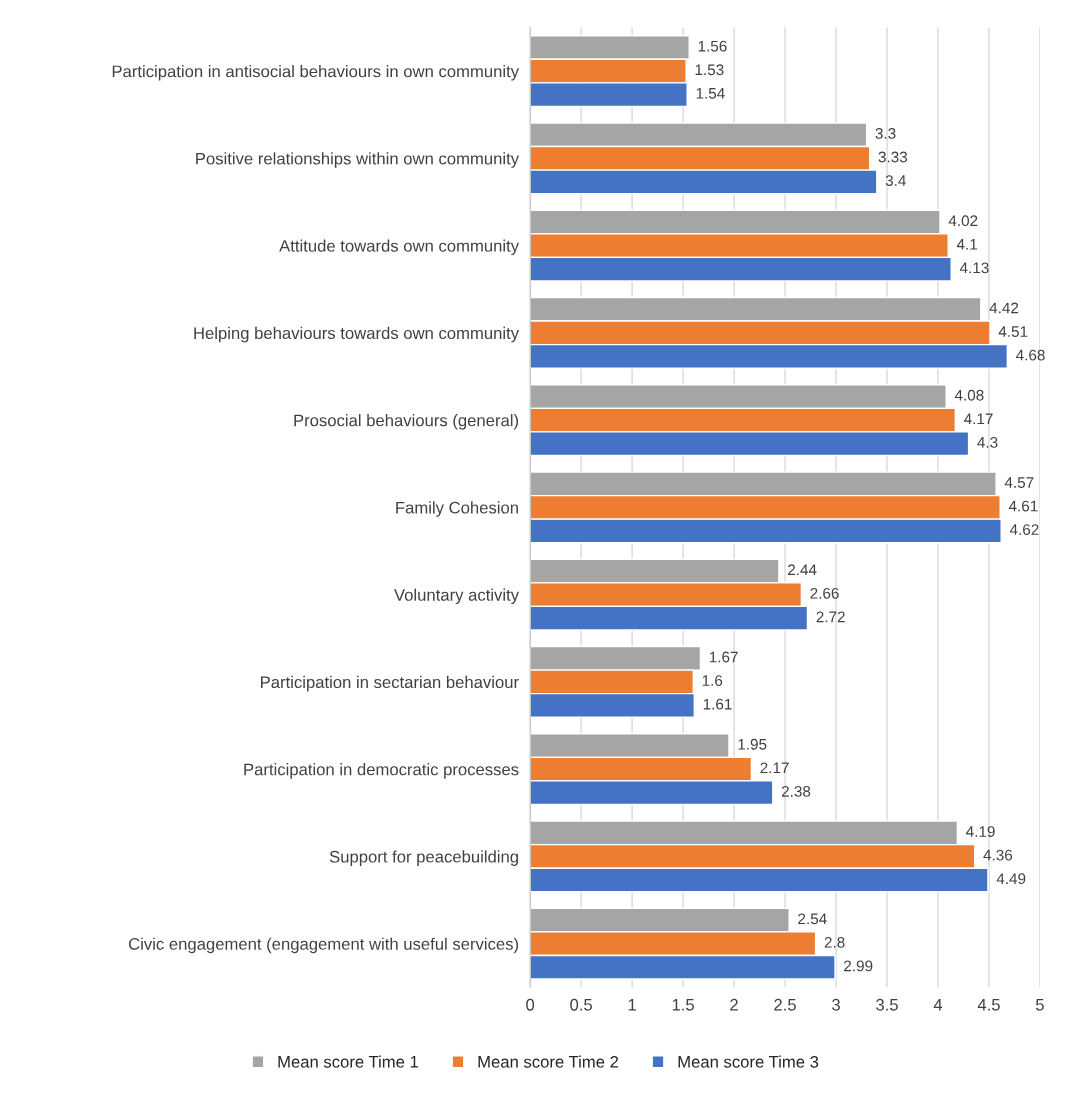 This screenshot has width=1071, height=1097. Describe the element at coordinates (710, 93) in the screenshot. I see `data-label: 1.54` at that location.